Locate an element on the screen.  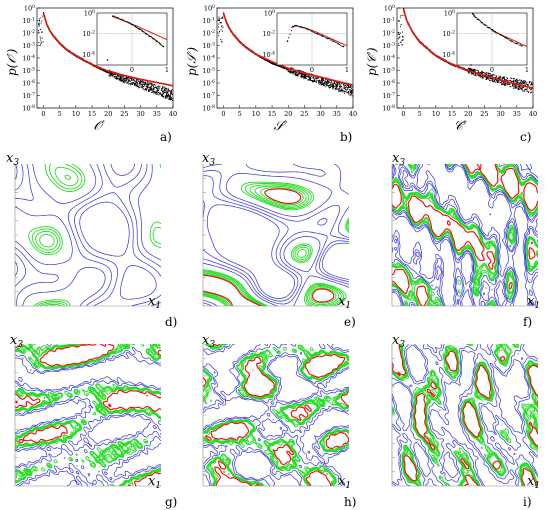
y-tick-label: 10-5 is located at coordinates (208, 70).